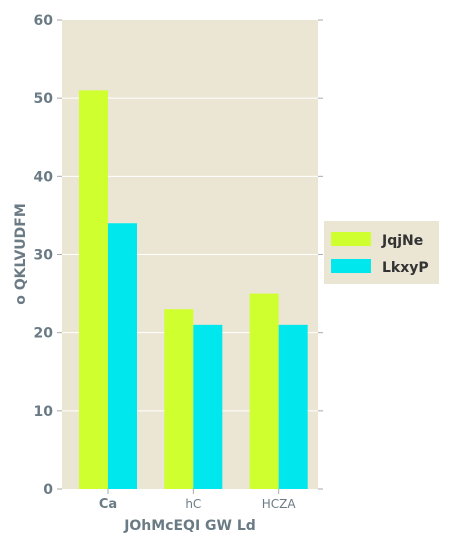 Image resolution: width=468 pixels, height=546 pixels. Describe the element at coordinates (405, 268) in the screenshot. I see `legend-label: LkxyP` at that location.